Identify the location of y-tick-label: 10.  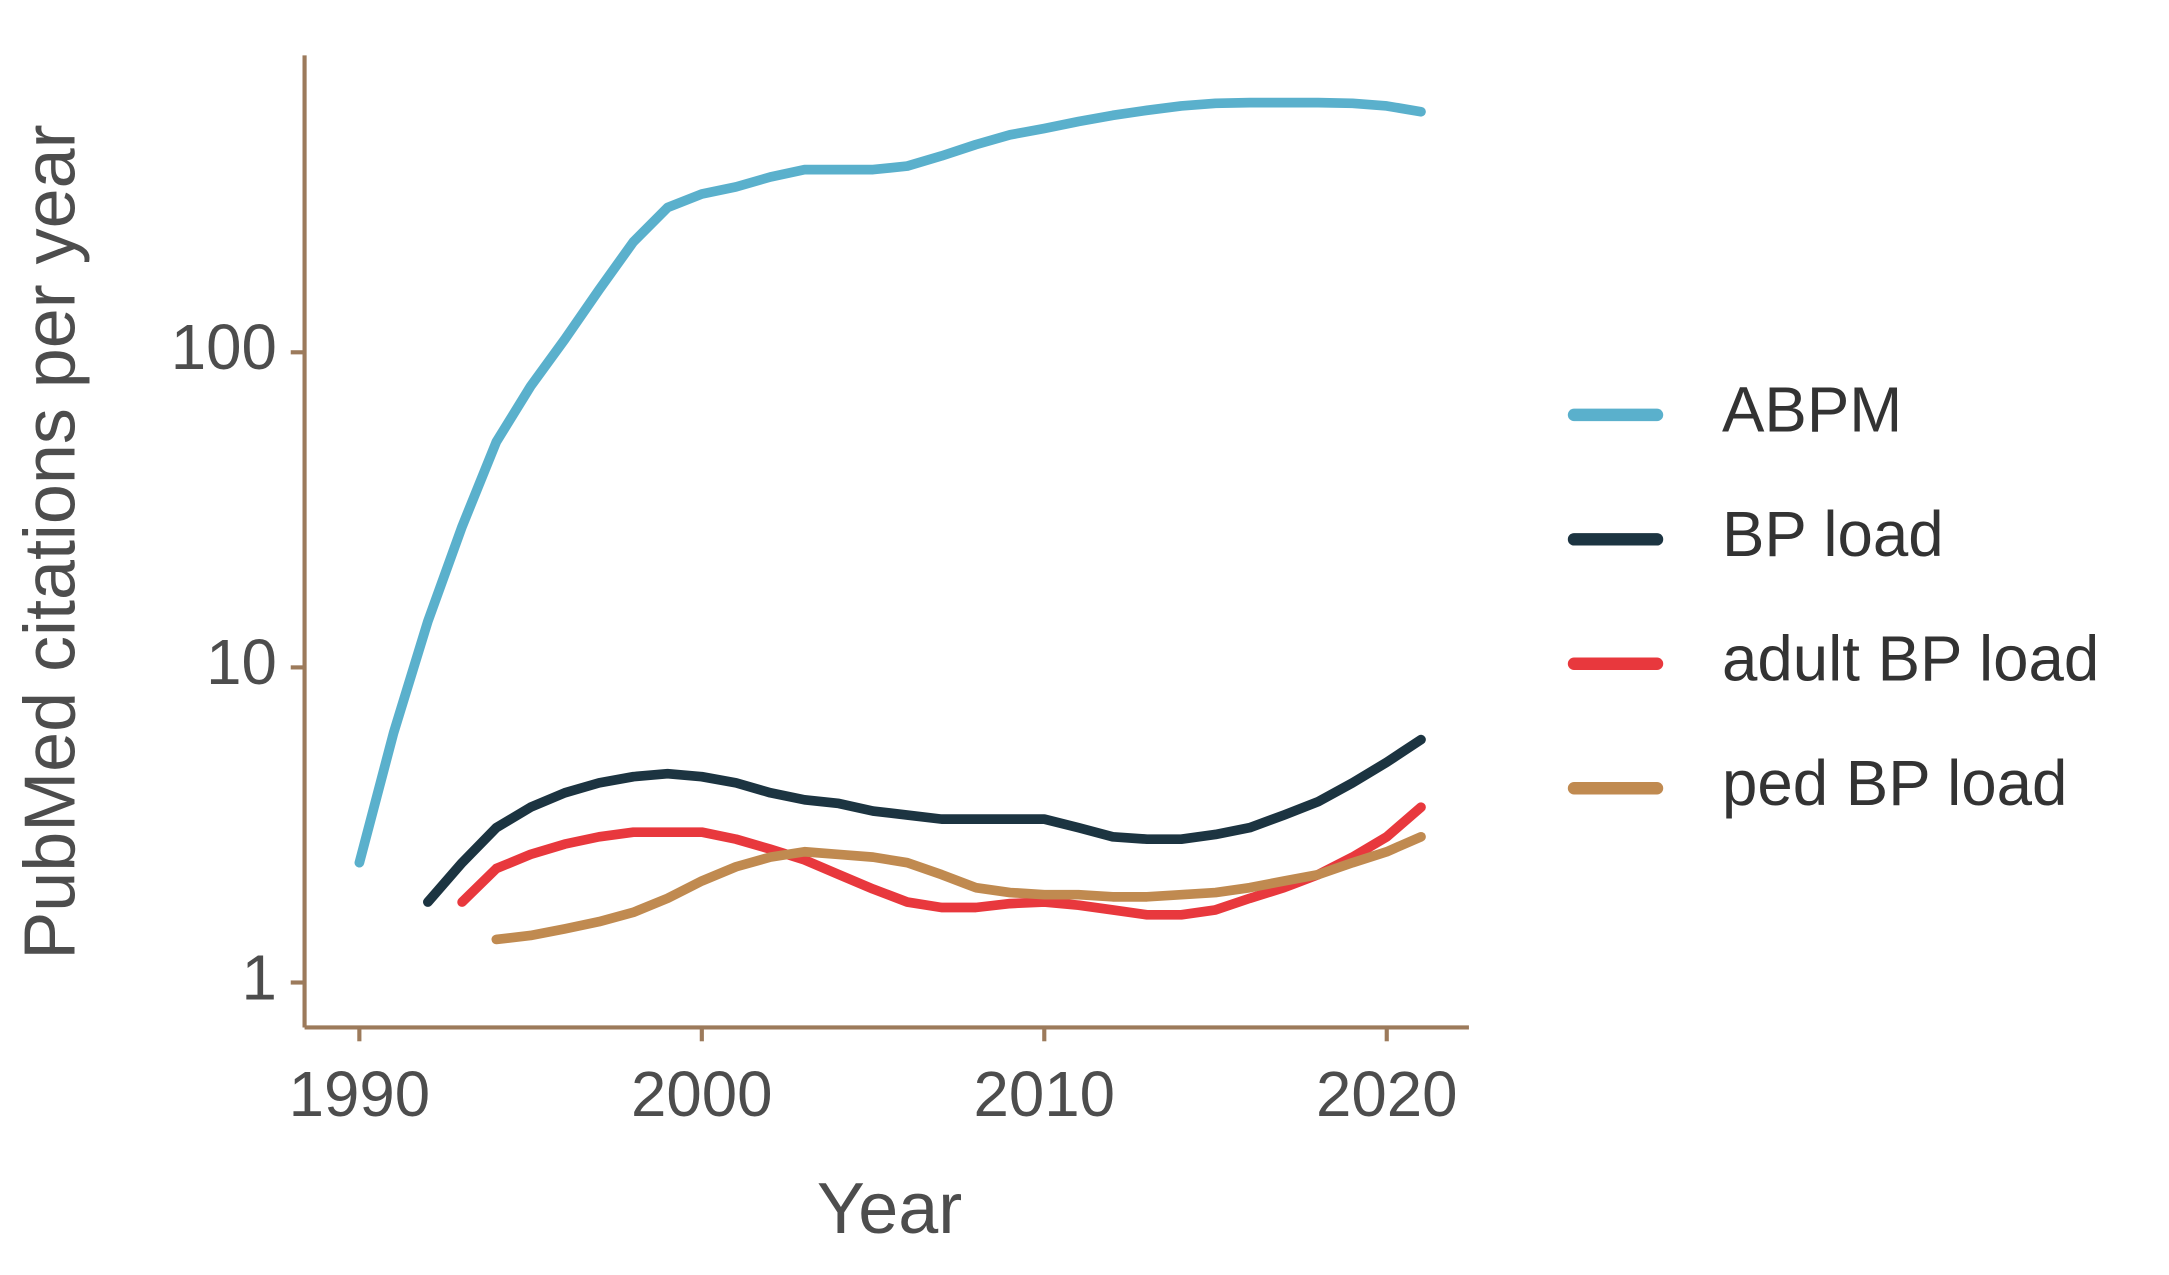
(241, 662).